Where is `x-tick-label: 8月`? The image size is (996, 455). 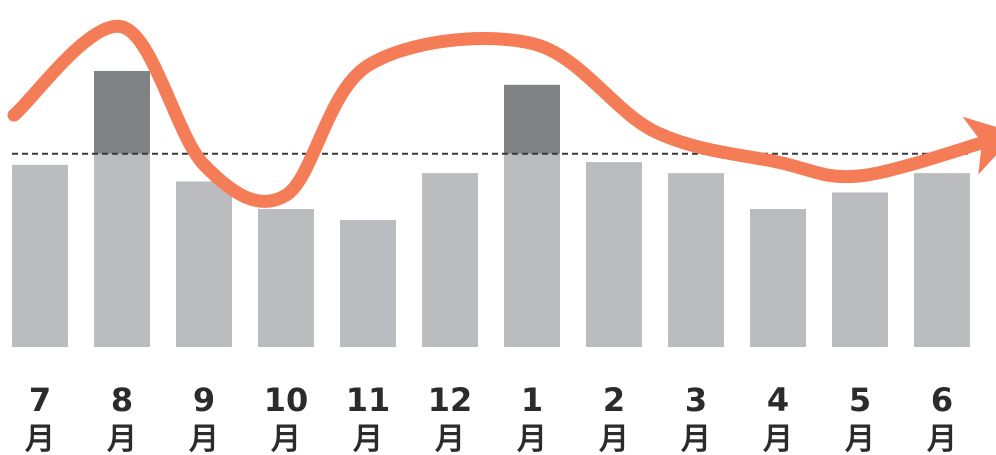 x-tick-label: 8月 is located at coordinates (122, 418).